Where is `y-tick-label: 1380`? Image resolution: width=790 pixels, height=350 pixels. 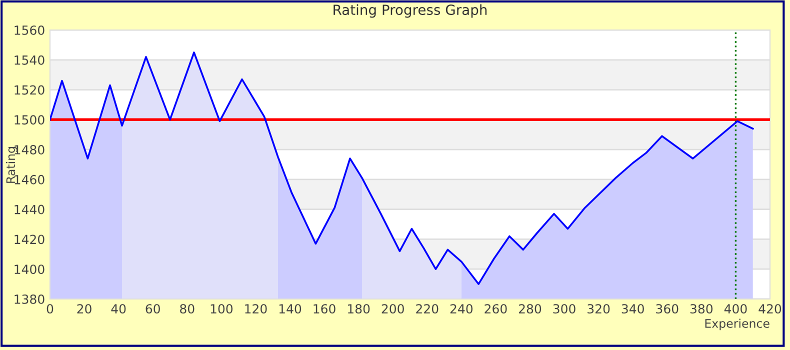 y-tick-label: 1380 is located at coordinates (29, 299).